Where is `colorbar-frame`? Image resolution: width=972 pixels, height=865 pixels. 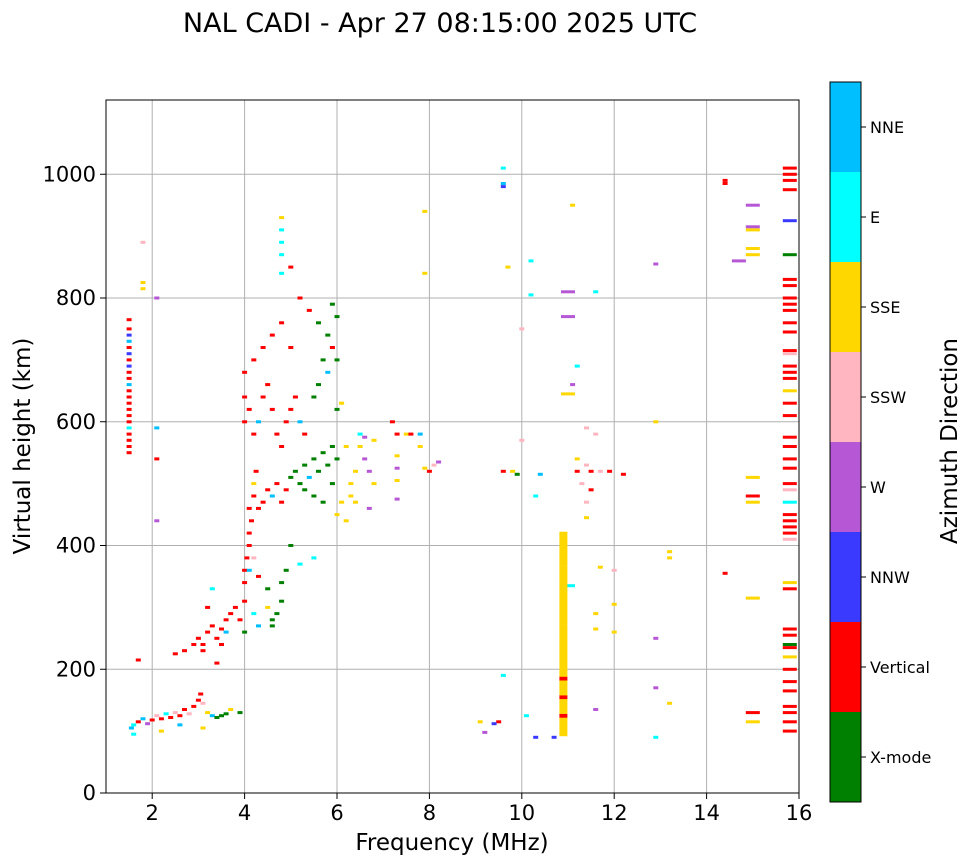
colorbar-frame is located at coordinates (845, 442).